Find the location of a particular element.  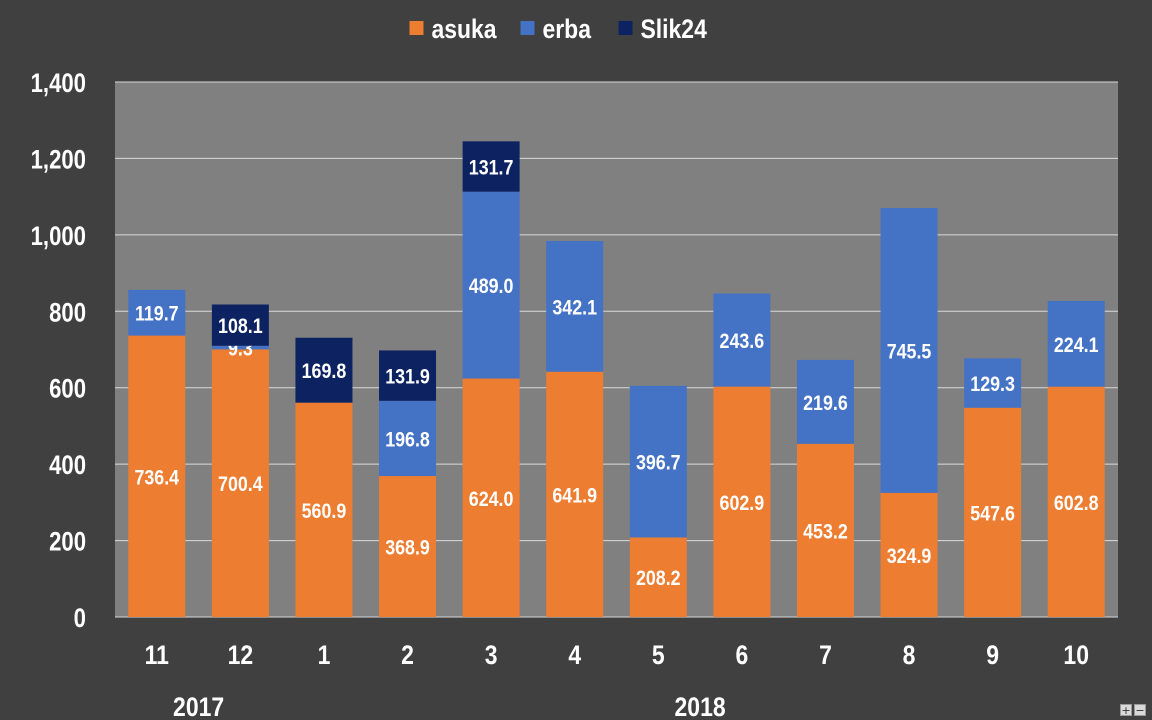

data-label: 243.6 is located at coordinates (742, 342).